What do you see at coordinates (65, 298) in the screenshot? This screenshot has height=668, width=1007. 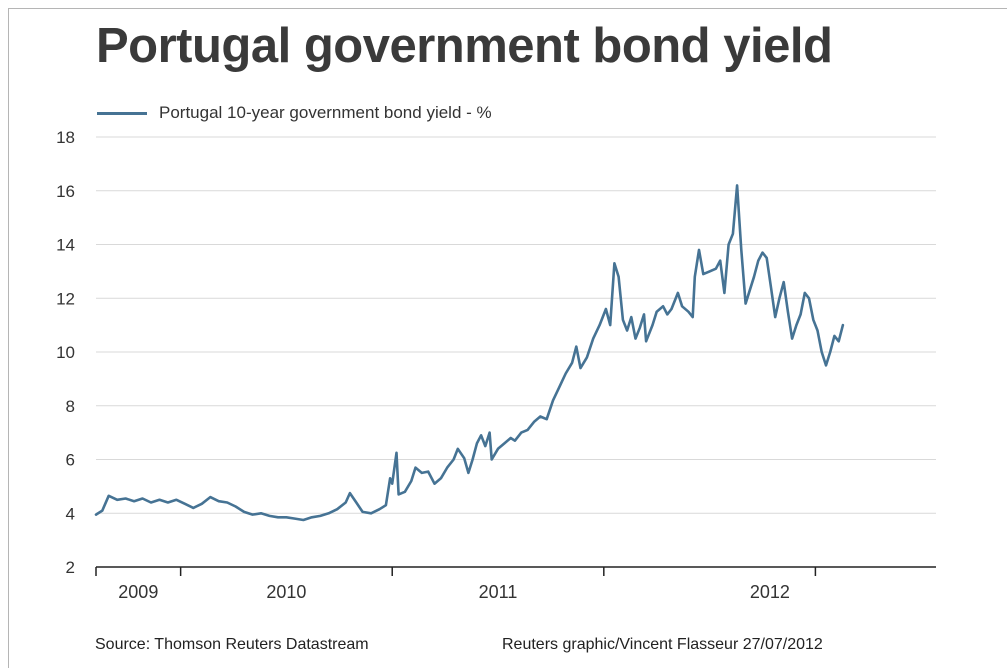 I see `y-tick-label: 12` at bounding box center [65, 298].